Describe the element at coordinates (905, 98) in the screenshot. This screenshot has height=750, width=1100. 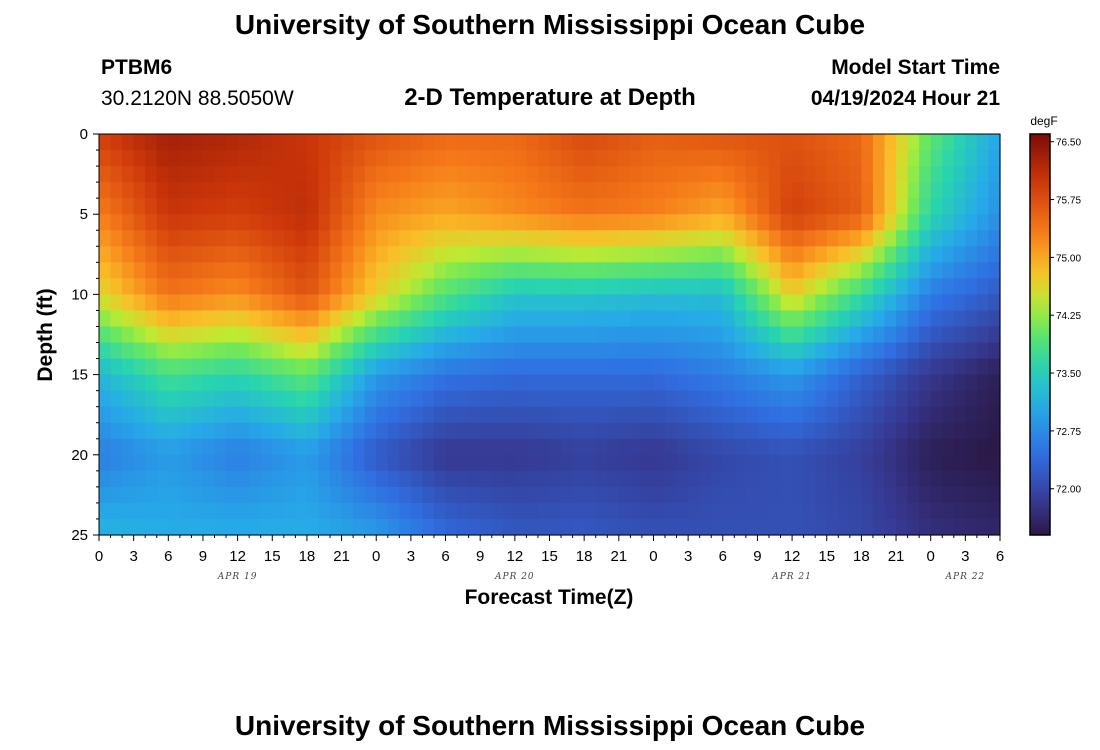
I see `model-start-value: 04/19/2024 Hour 21` at that location.